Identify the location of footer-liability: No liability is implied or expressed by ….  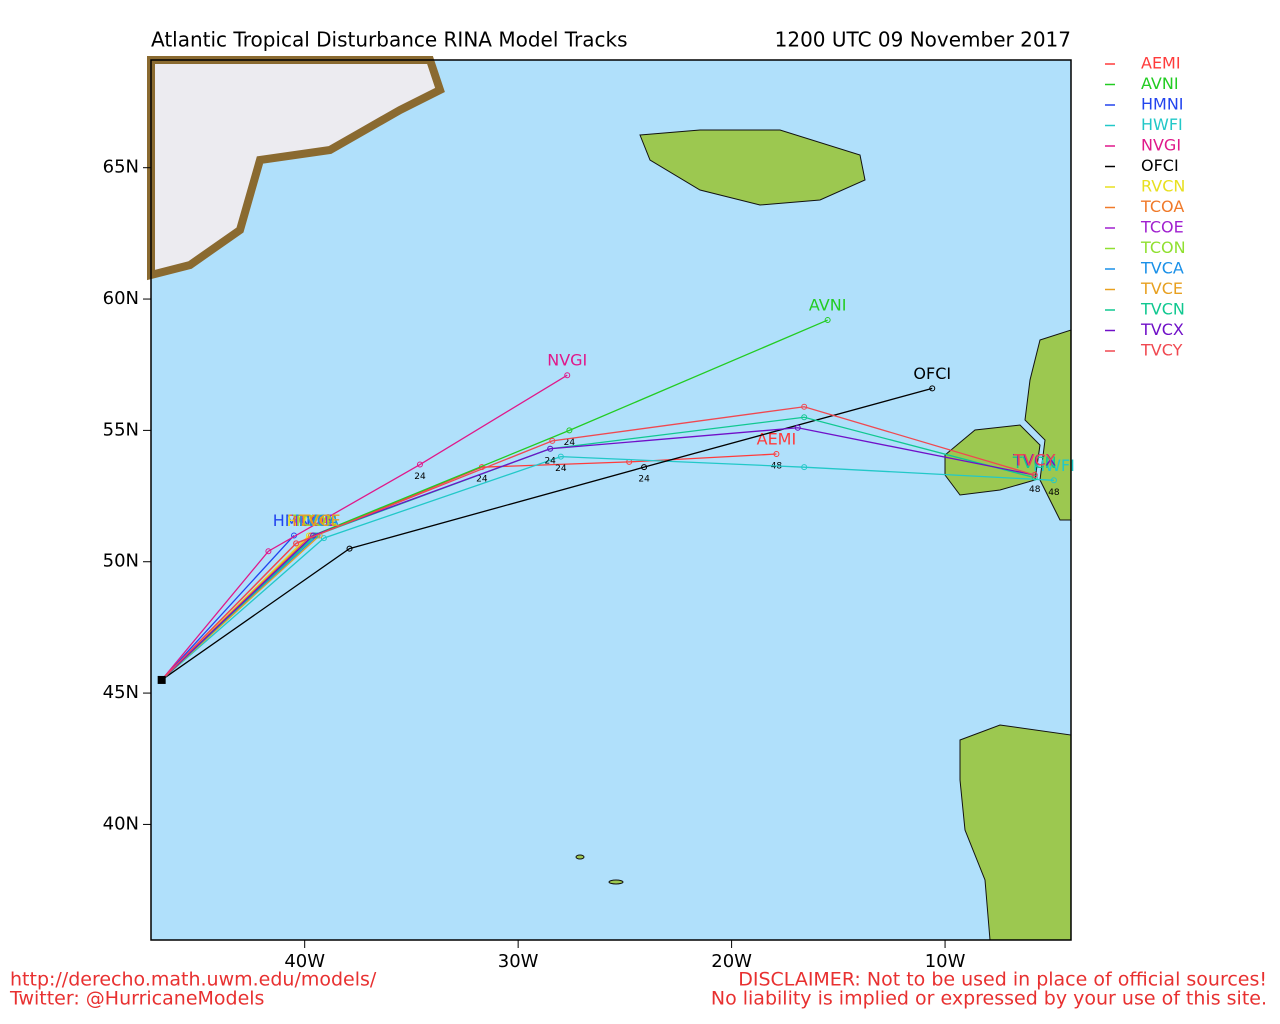
(989, 999).